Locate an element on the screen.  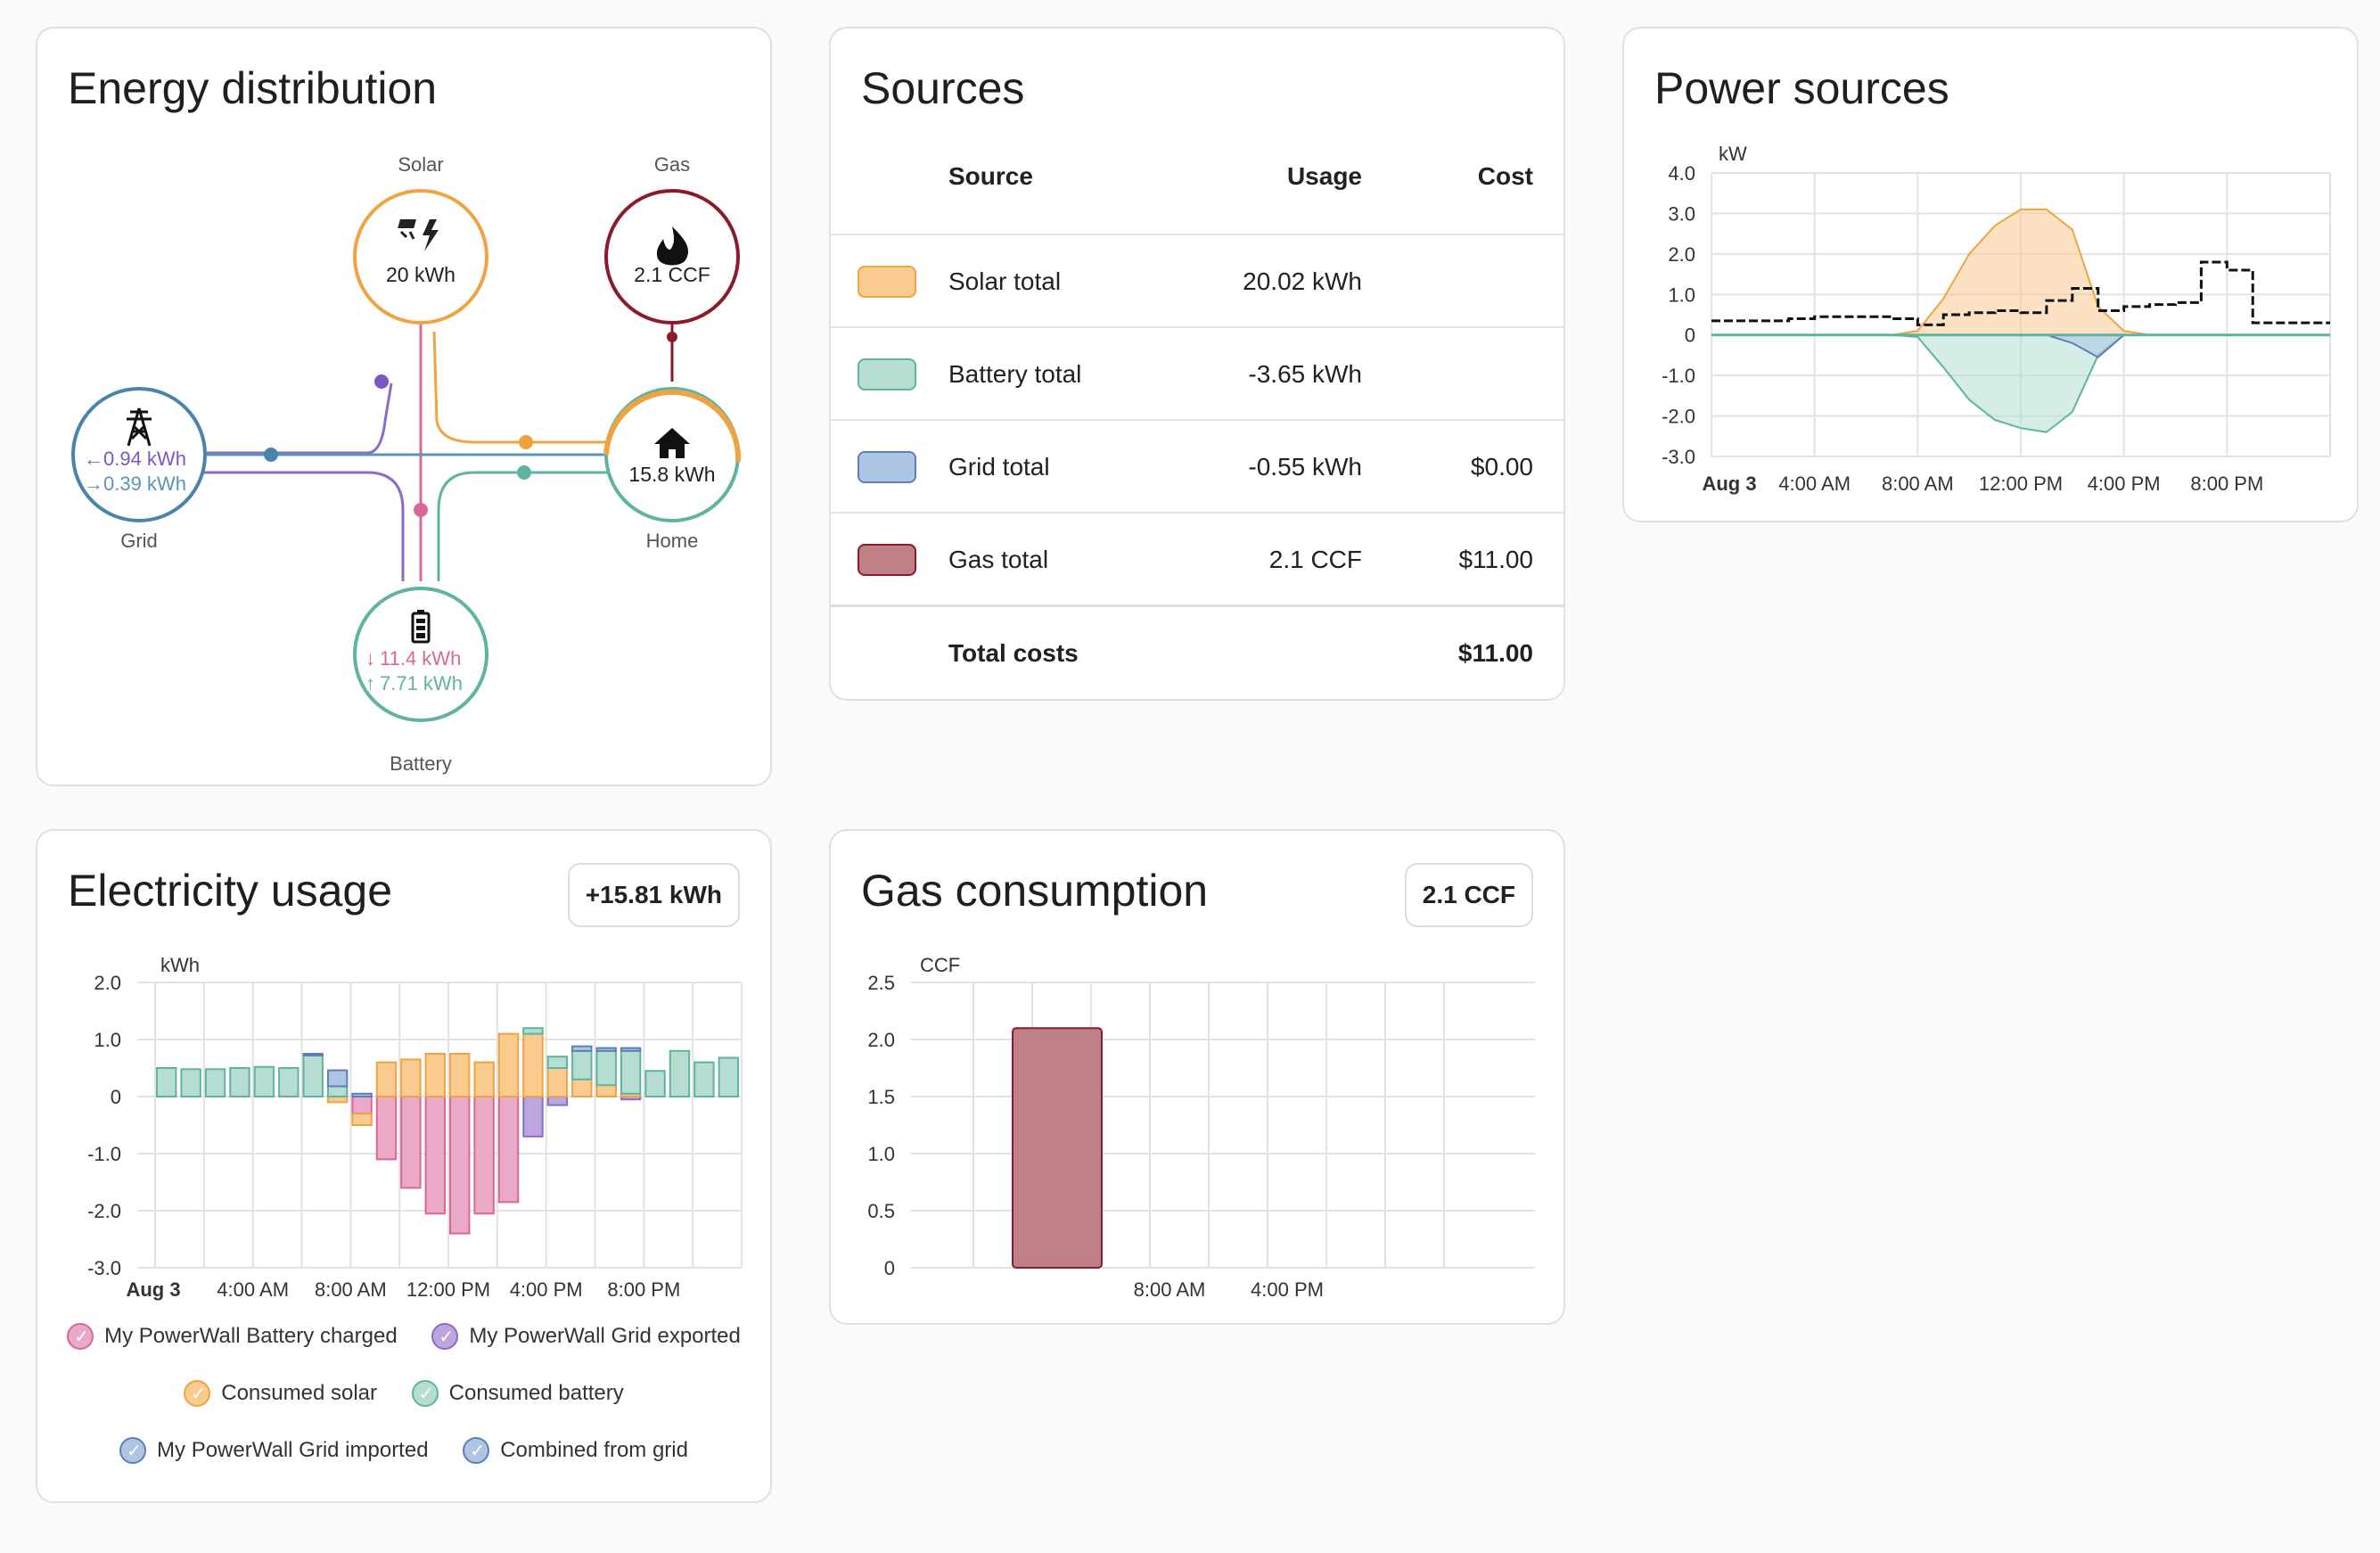
grid-label: Grid is located at coordinates (139, 541).